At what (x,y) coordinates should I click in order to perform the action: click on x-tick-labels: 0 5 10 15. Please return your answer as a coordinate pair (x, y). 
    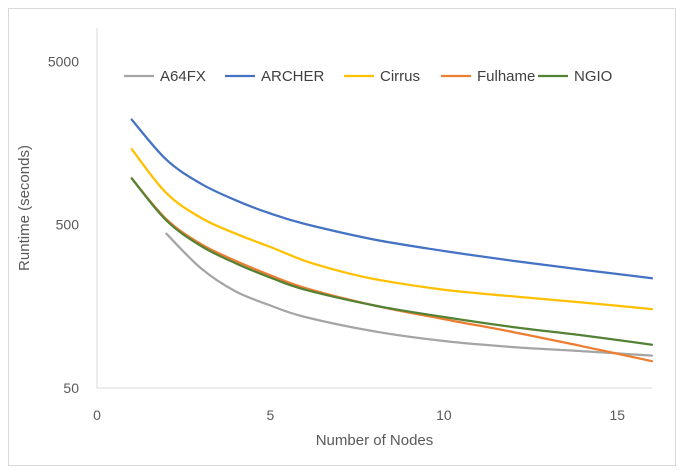
    Looking at the image, I should click on (359, 415).